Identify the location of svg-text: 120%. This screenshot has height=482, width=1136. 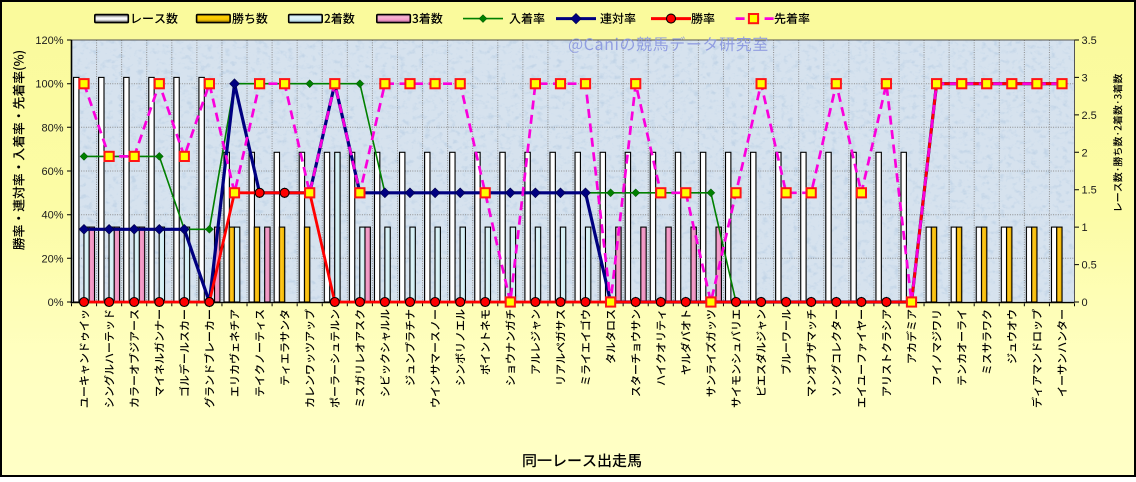
(49, 41).